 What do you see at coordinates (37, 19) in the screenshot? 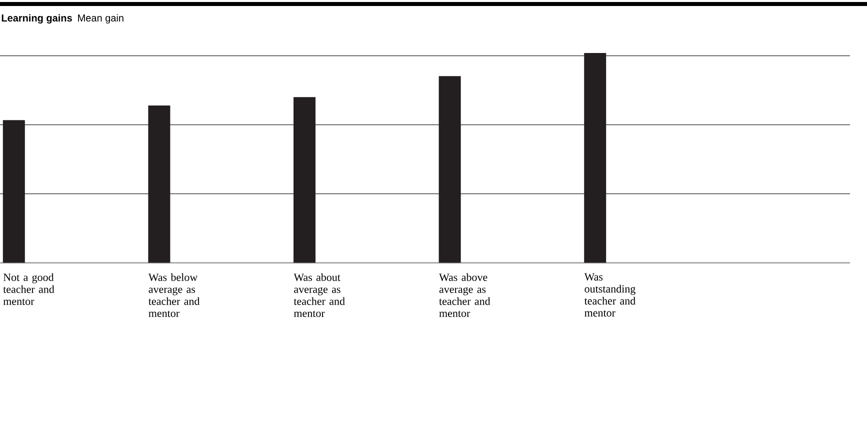
I see `chart-title: Learning gains` at bounding box center [37, 19].